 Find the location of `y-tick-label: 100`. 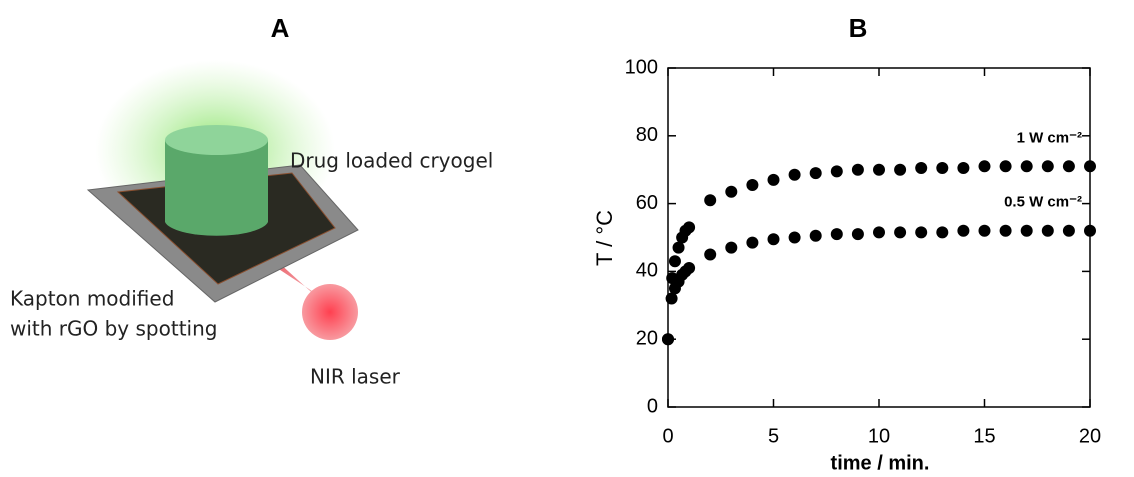

y-tick-label: 100 is located at coordinates (641, 67).